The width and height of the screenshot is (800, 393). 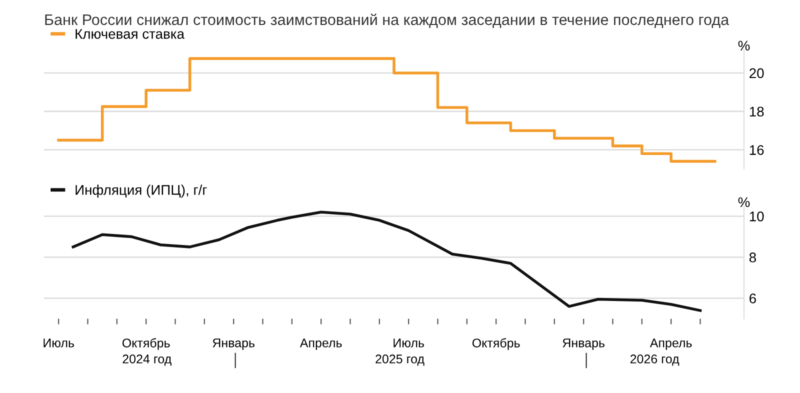 What do you see at coordinates (655, 360) in the screenshot?
I see `x2-tick-label: 2026 год` at bounding box center [655, 360].